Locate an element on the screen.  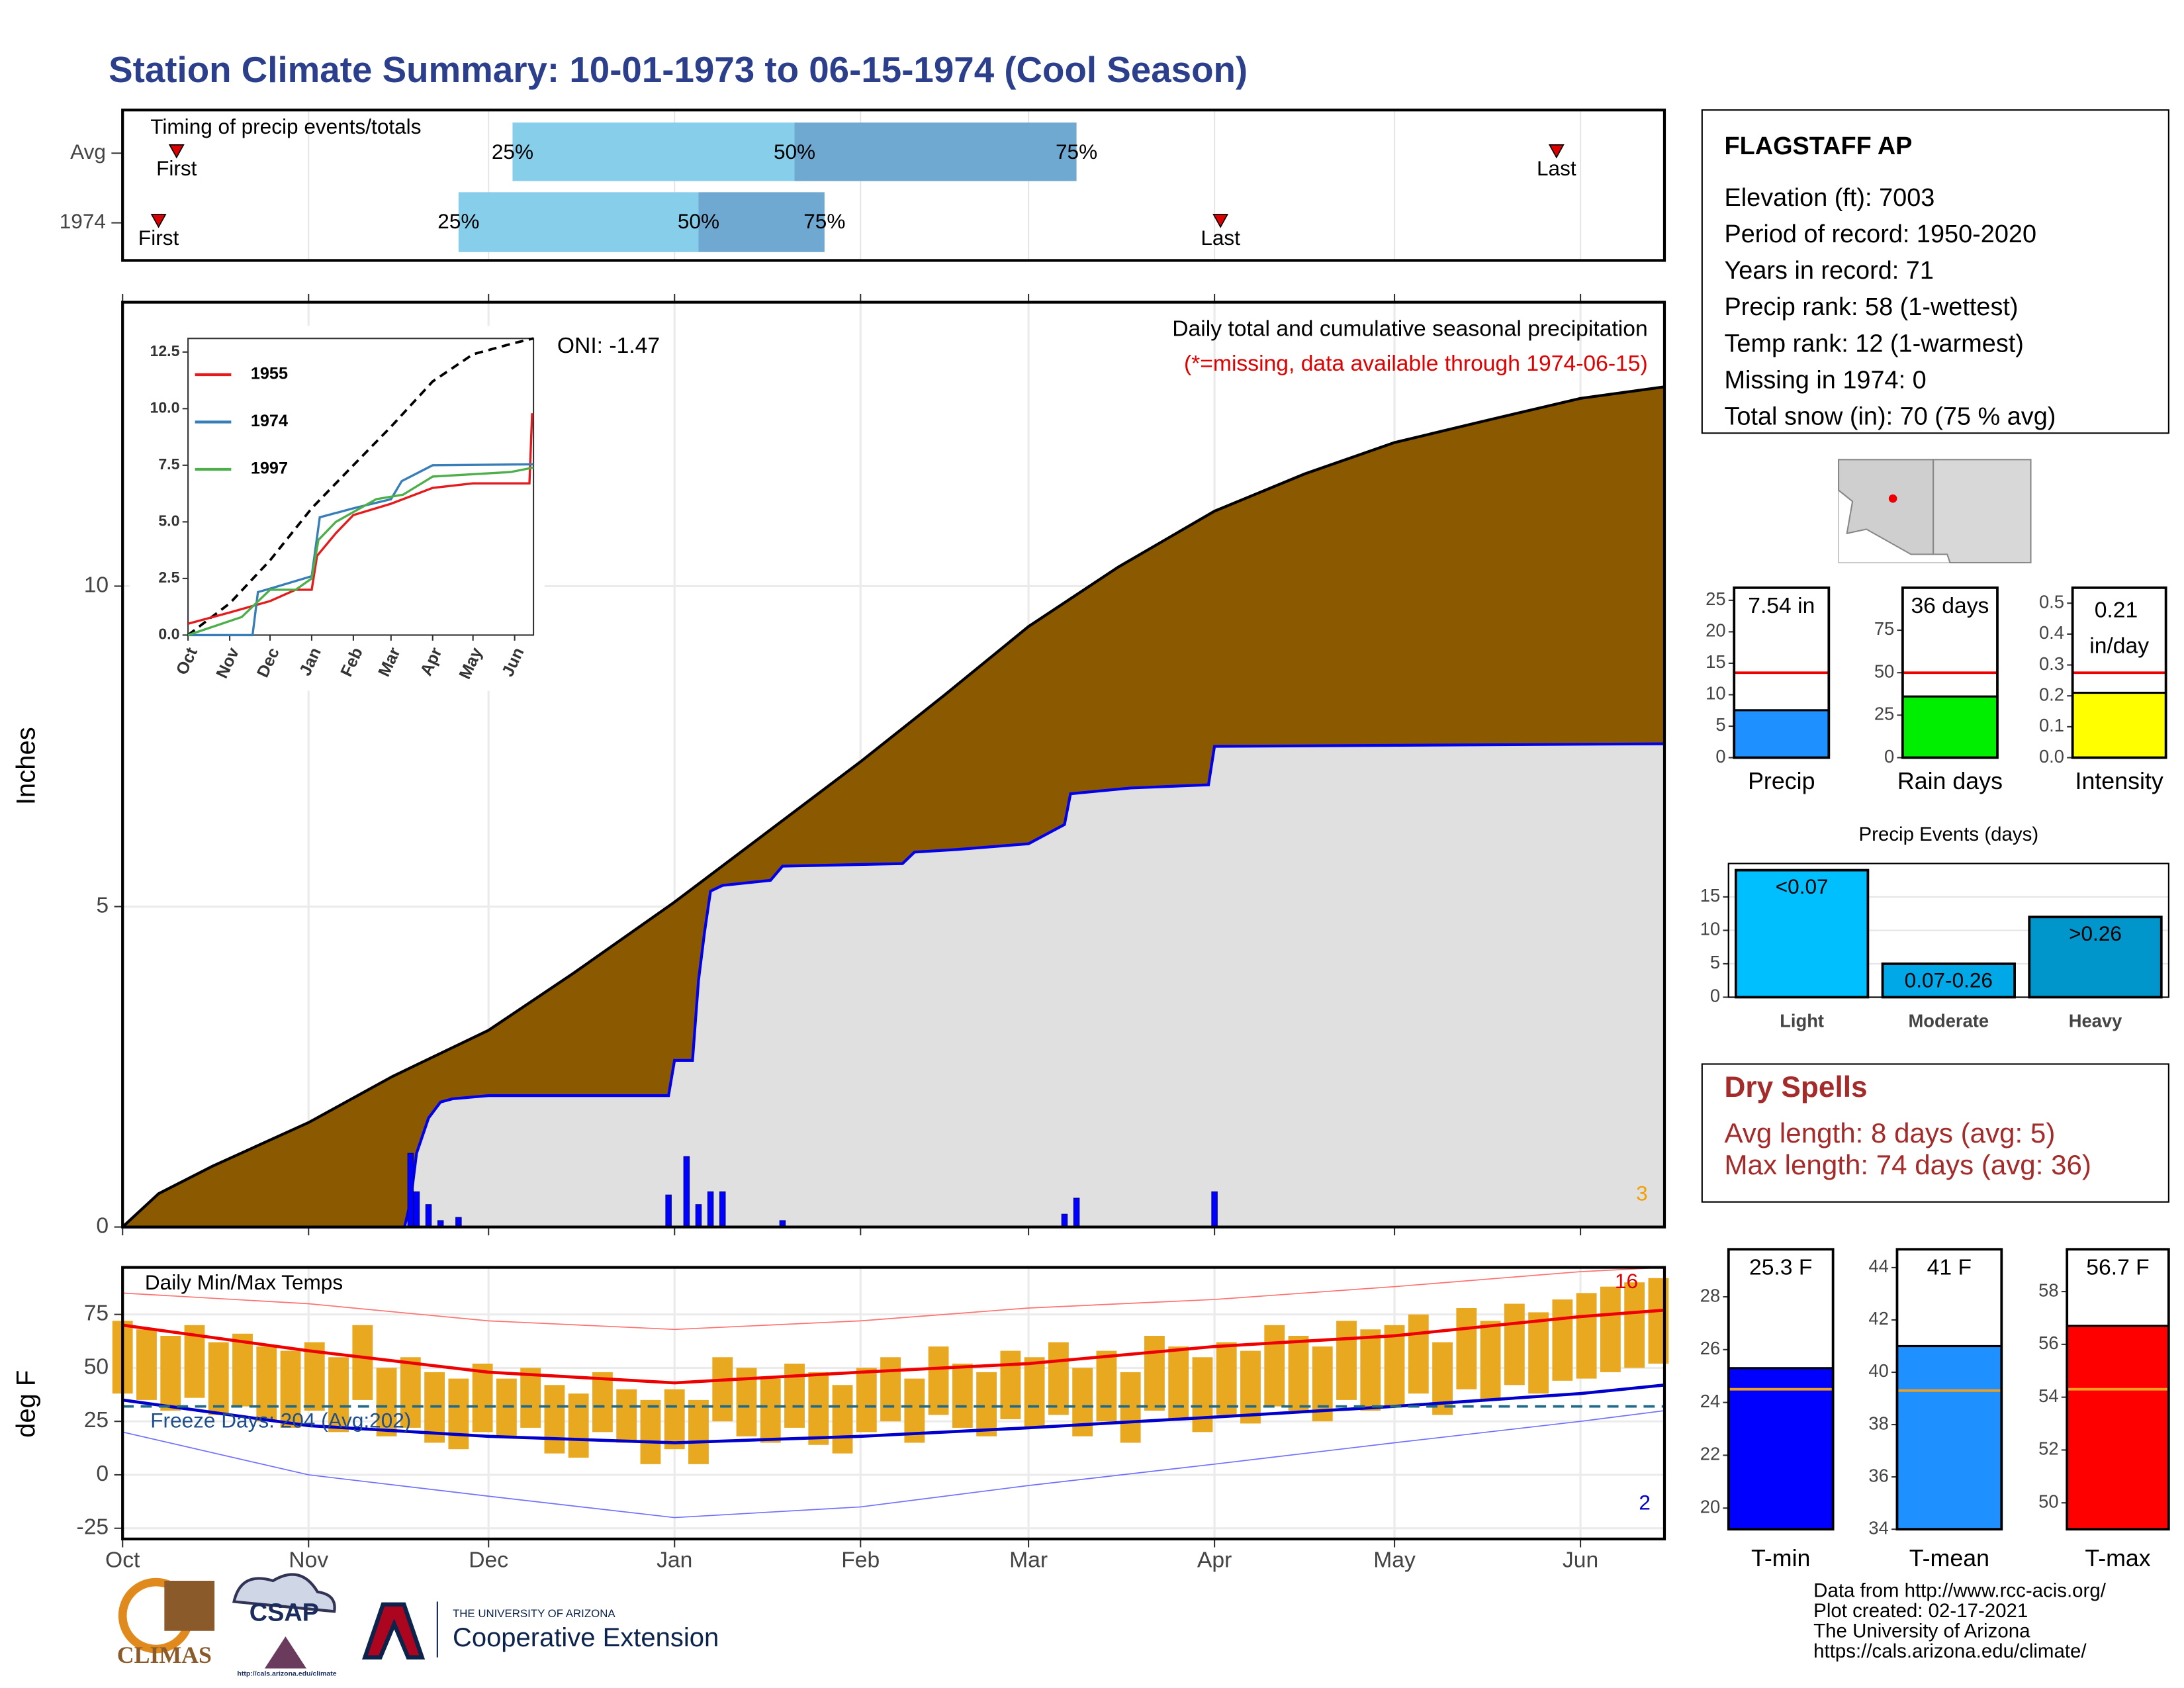
map-location is located at coordinates (1892, 498).